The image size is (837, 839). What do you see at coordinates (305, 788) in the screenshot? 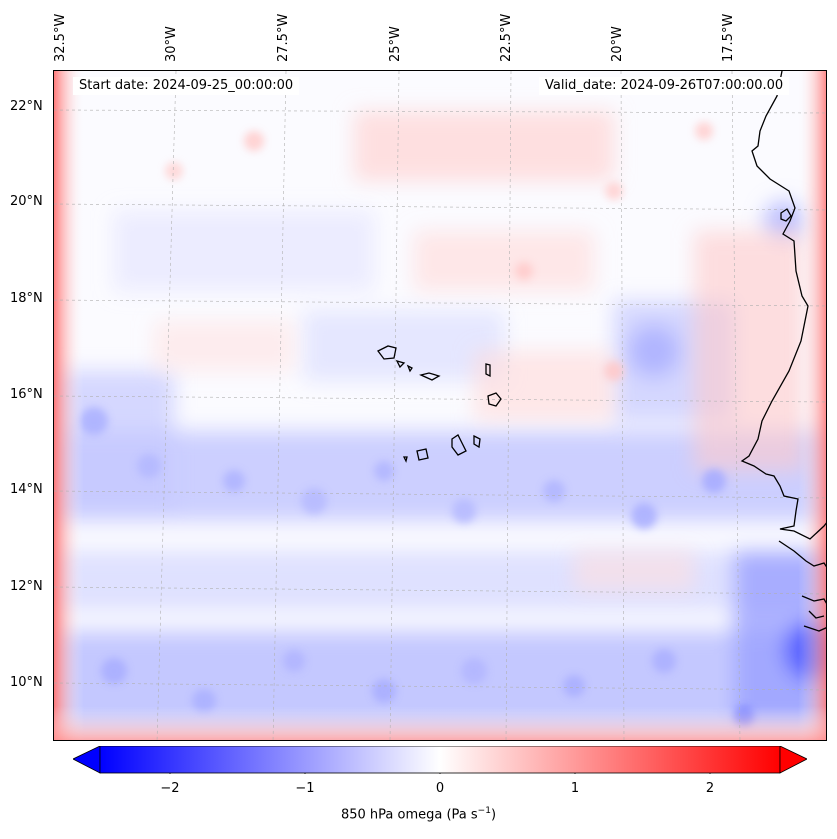
I see `colorbar-tick-neg1: −1` at bounding box center [305, 788].